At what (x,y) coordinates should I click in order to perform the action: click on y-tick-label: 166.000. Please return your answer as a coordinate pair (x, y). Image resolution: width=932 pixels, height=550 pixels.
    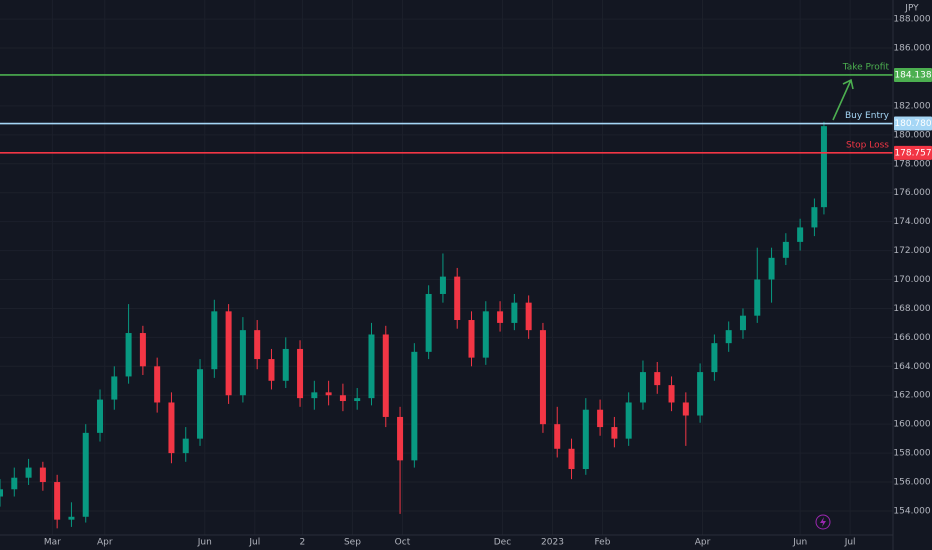
    Looking at the image, I should click on (911, 338).